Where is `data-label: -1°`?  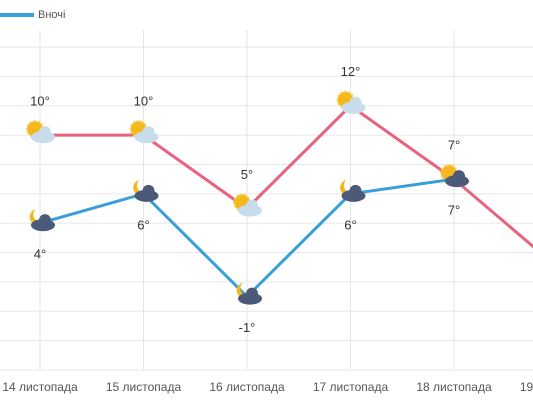 data-label: -1° is located at coordinates (247, 327).